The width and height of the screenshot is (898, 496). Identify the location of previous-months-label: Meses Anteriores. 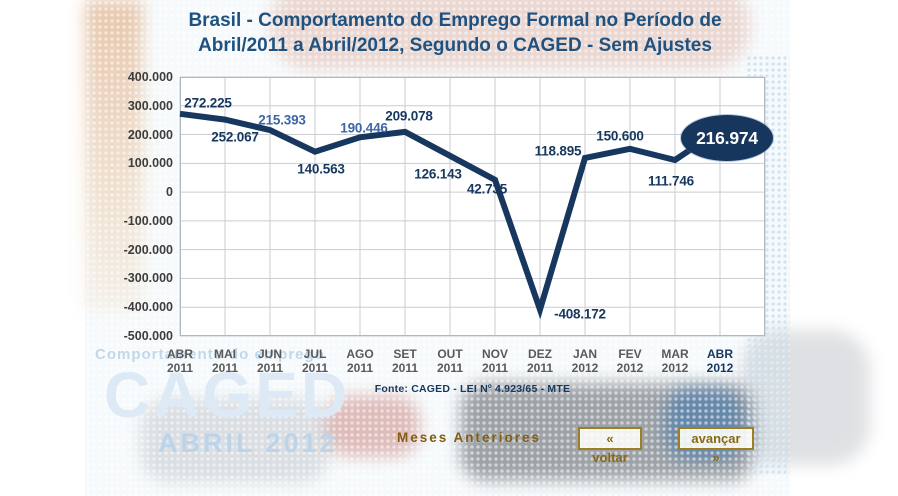
(469, 437).